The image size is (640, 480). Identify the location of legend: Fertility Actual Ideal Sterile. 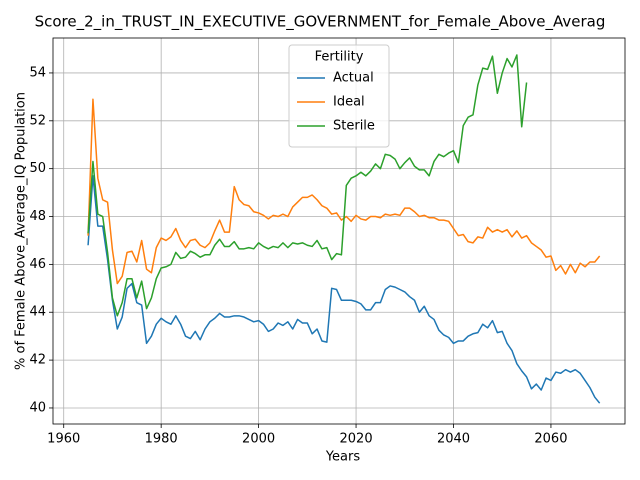
(339, 96).